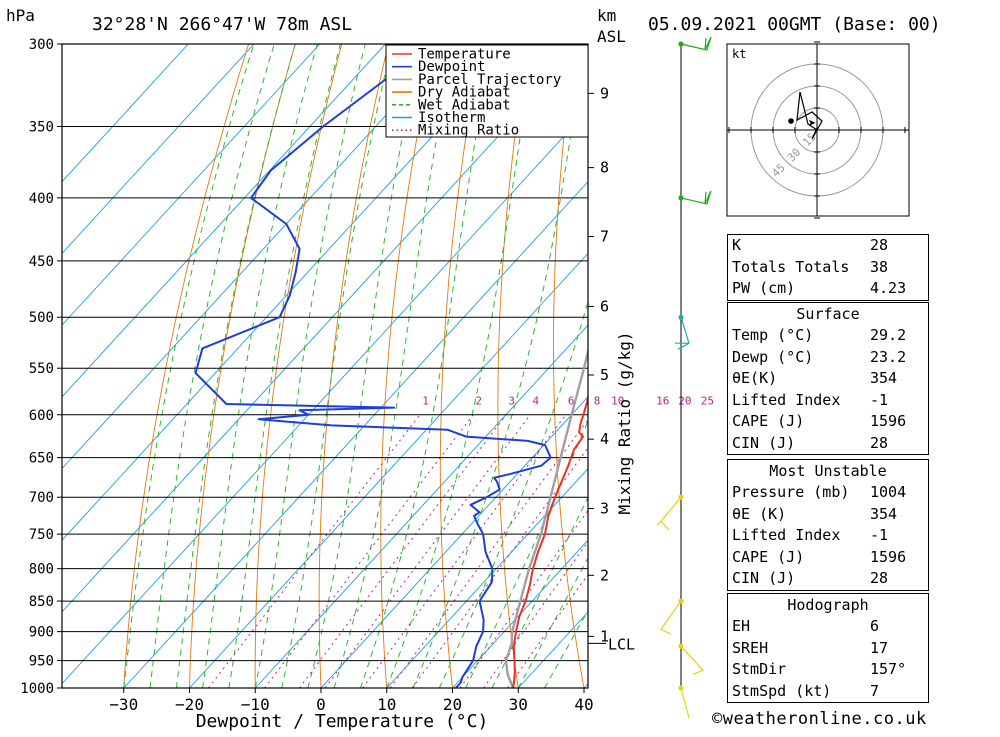 The height and width of the screenshot is (737, 1000). I want to click on index-label: θE (K), so click(759, 515).